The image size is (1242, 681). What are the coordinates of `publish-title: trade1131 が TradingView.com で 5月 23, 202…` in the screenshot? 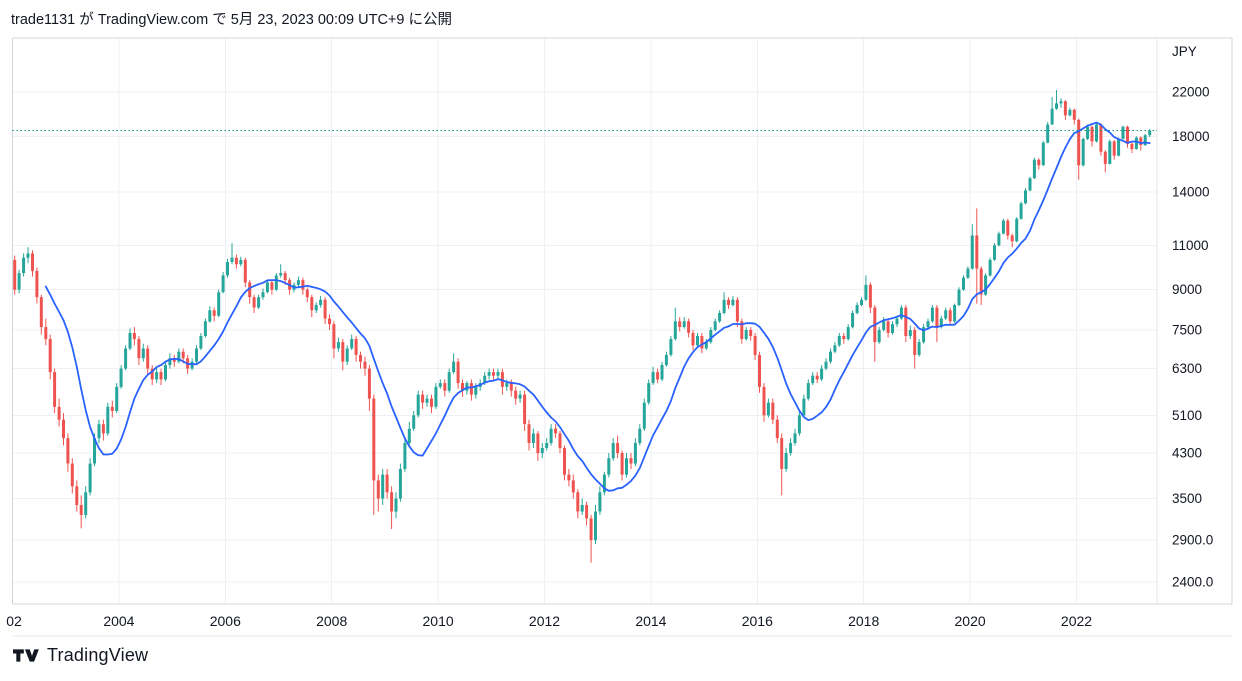 It's located at (231, 19).